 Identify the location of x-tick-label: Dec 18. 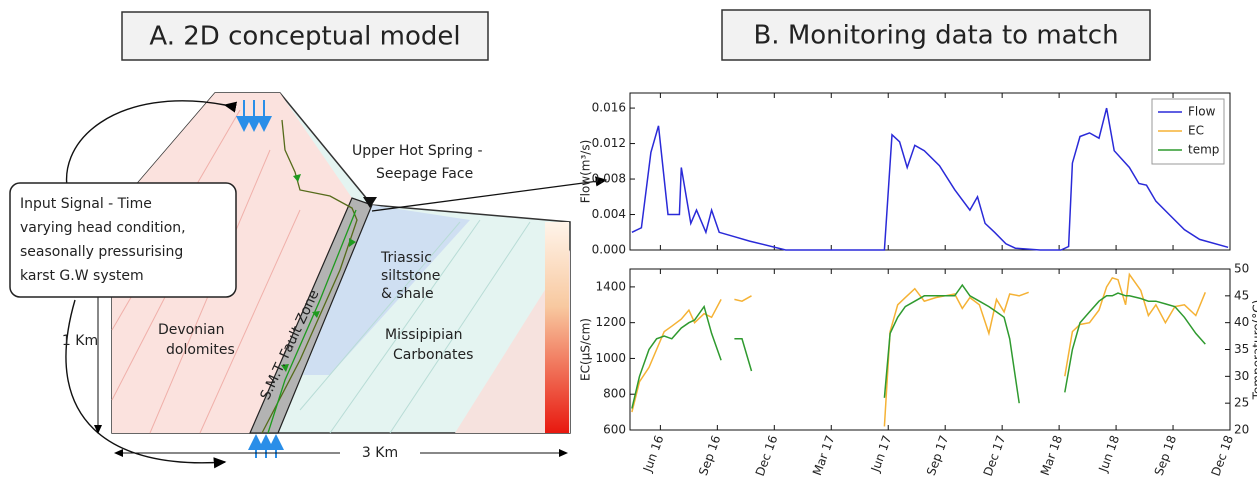
(1222, 455).